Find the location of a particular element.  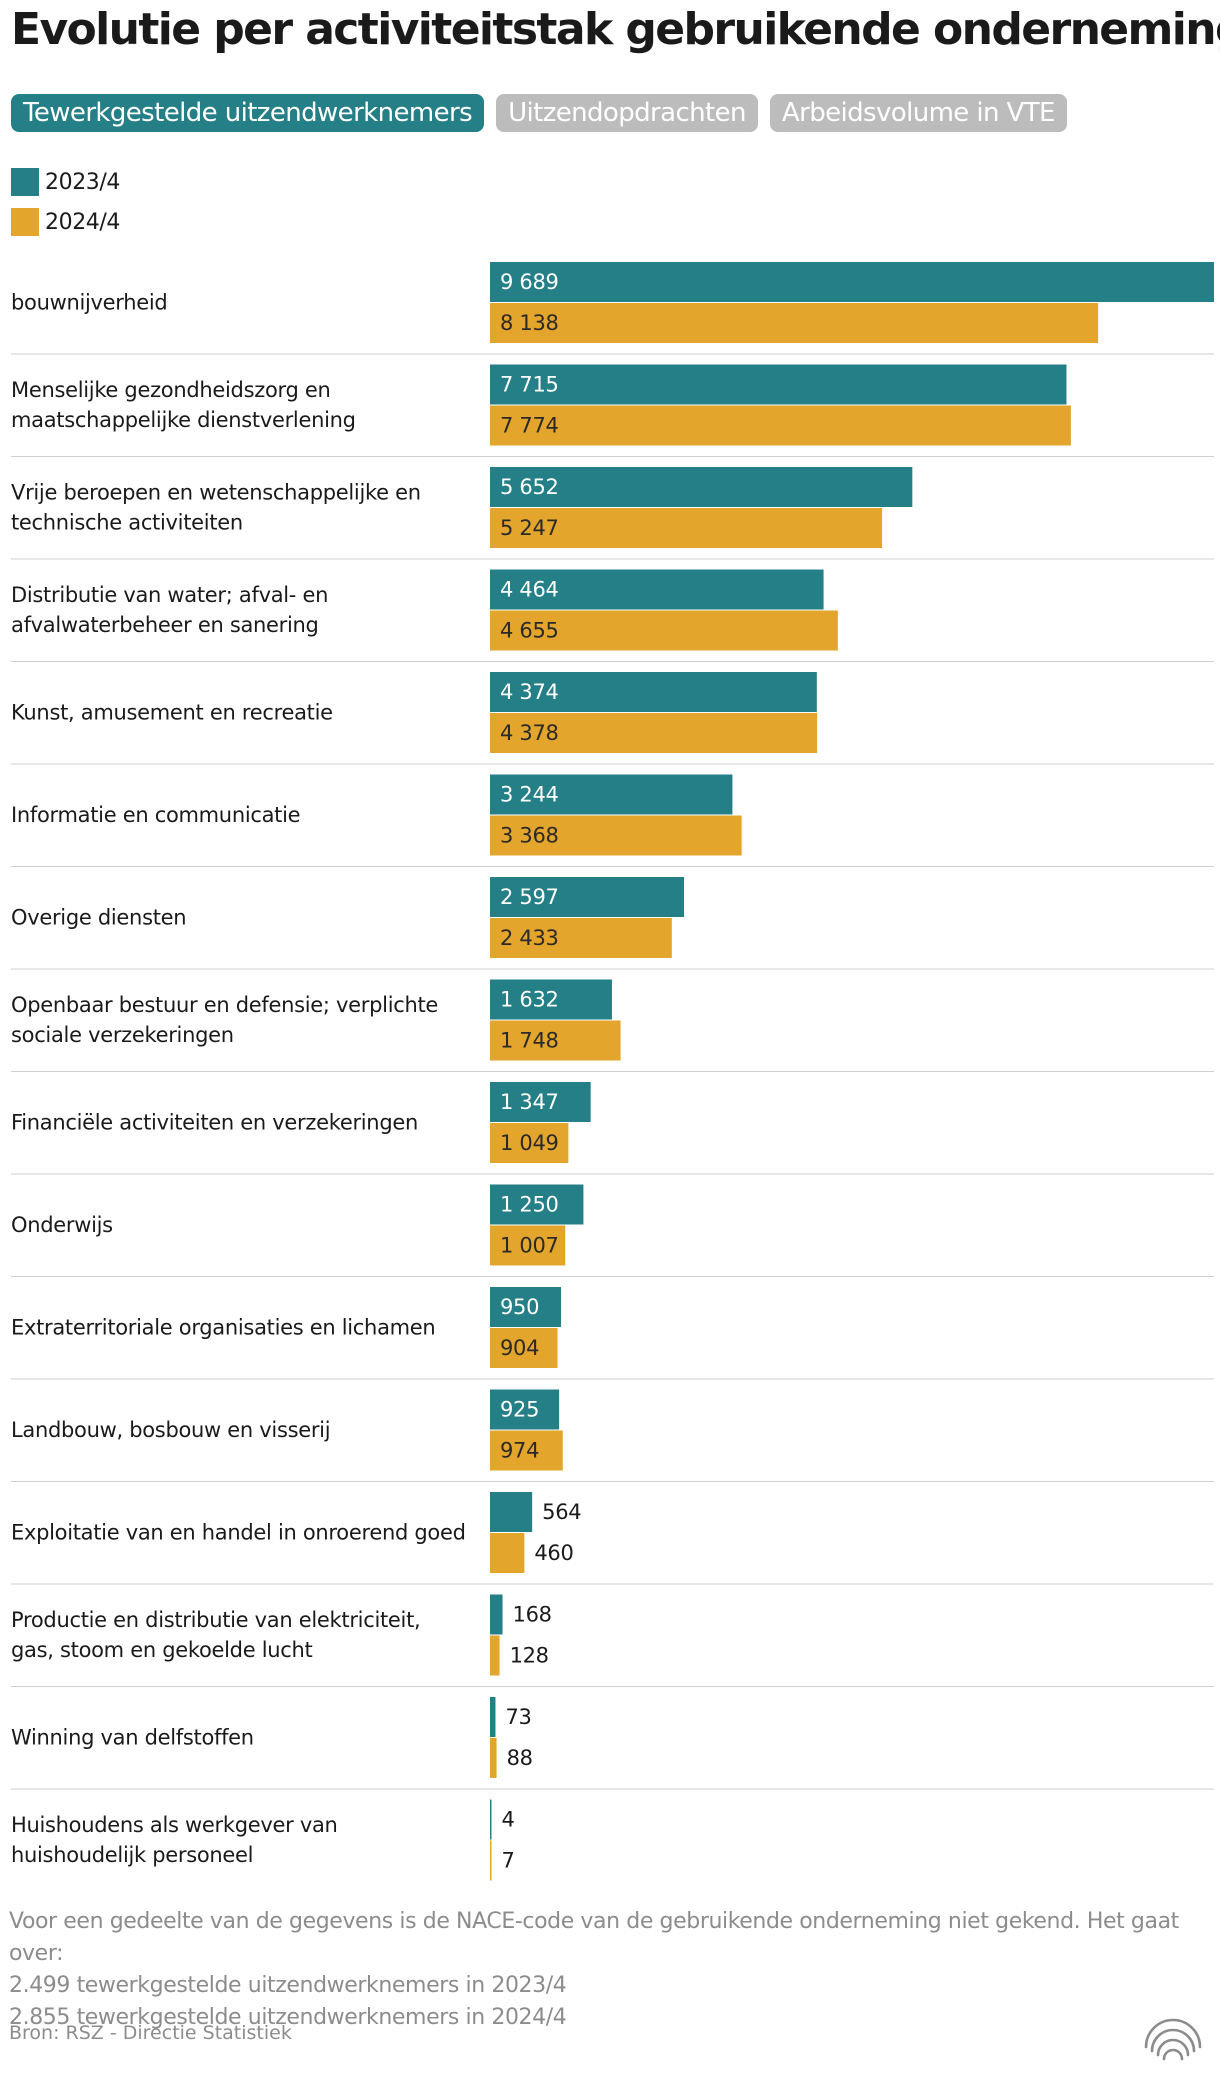

category-label: Financiële activiteiten en verzekeringen is located at coordinates (214, 1123).